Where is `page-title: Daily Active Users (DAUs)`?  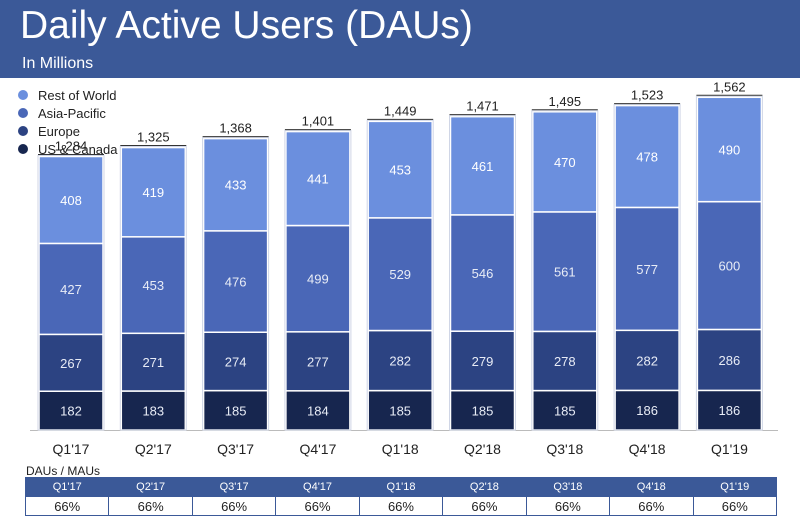
page-title: Daily Active Users (DAUs) is located at coordinates (246, 25).